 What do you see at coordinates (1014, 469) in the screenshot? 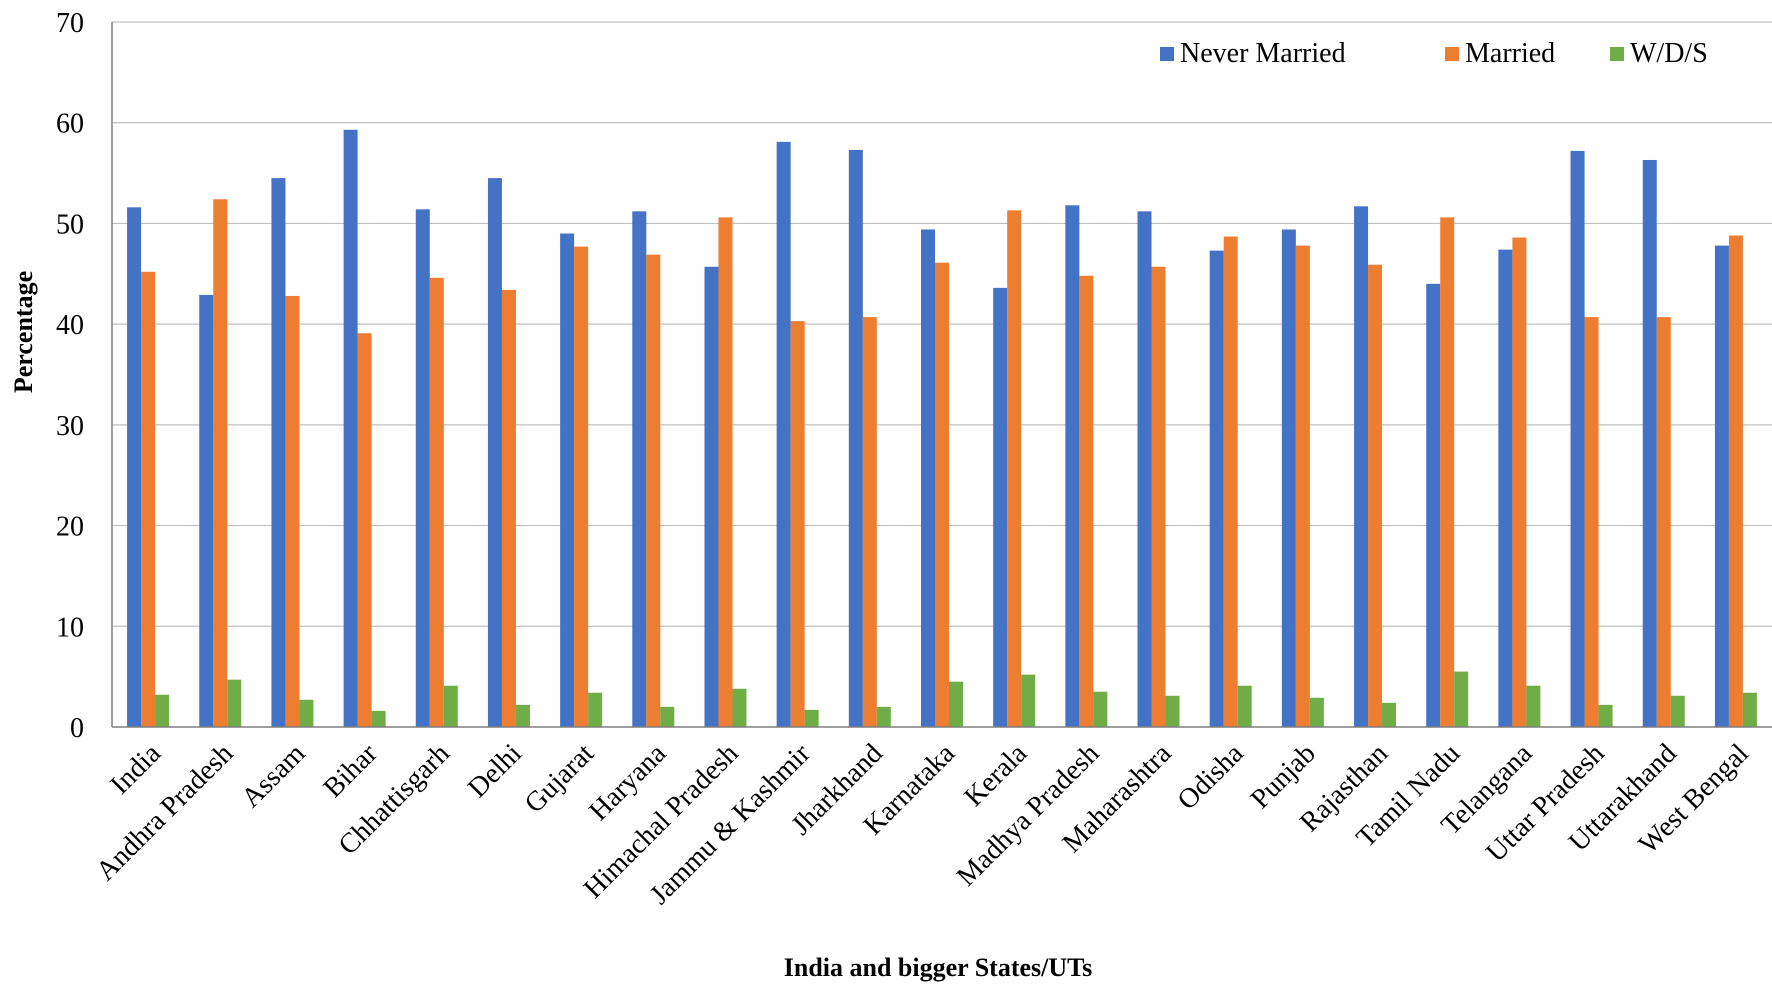
I see `bar-married-kerala` at bounding box center [1014, 469].